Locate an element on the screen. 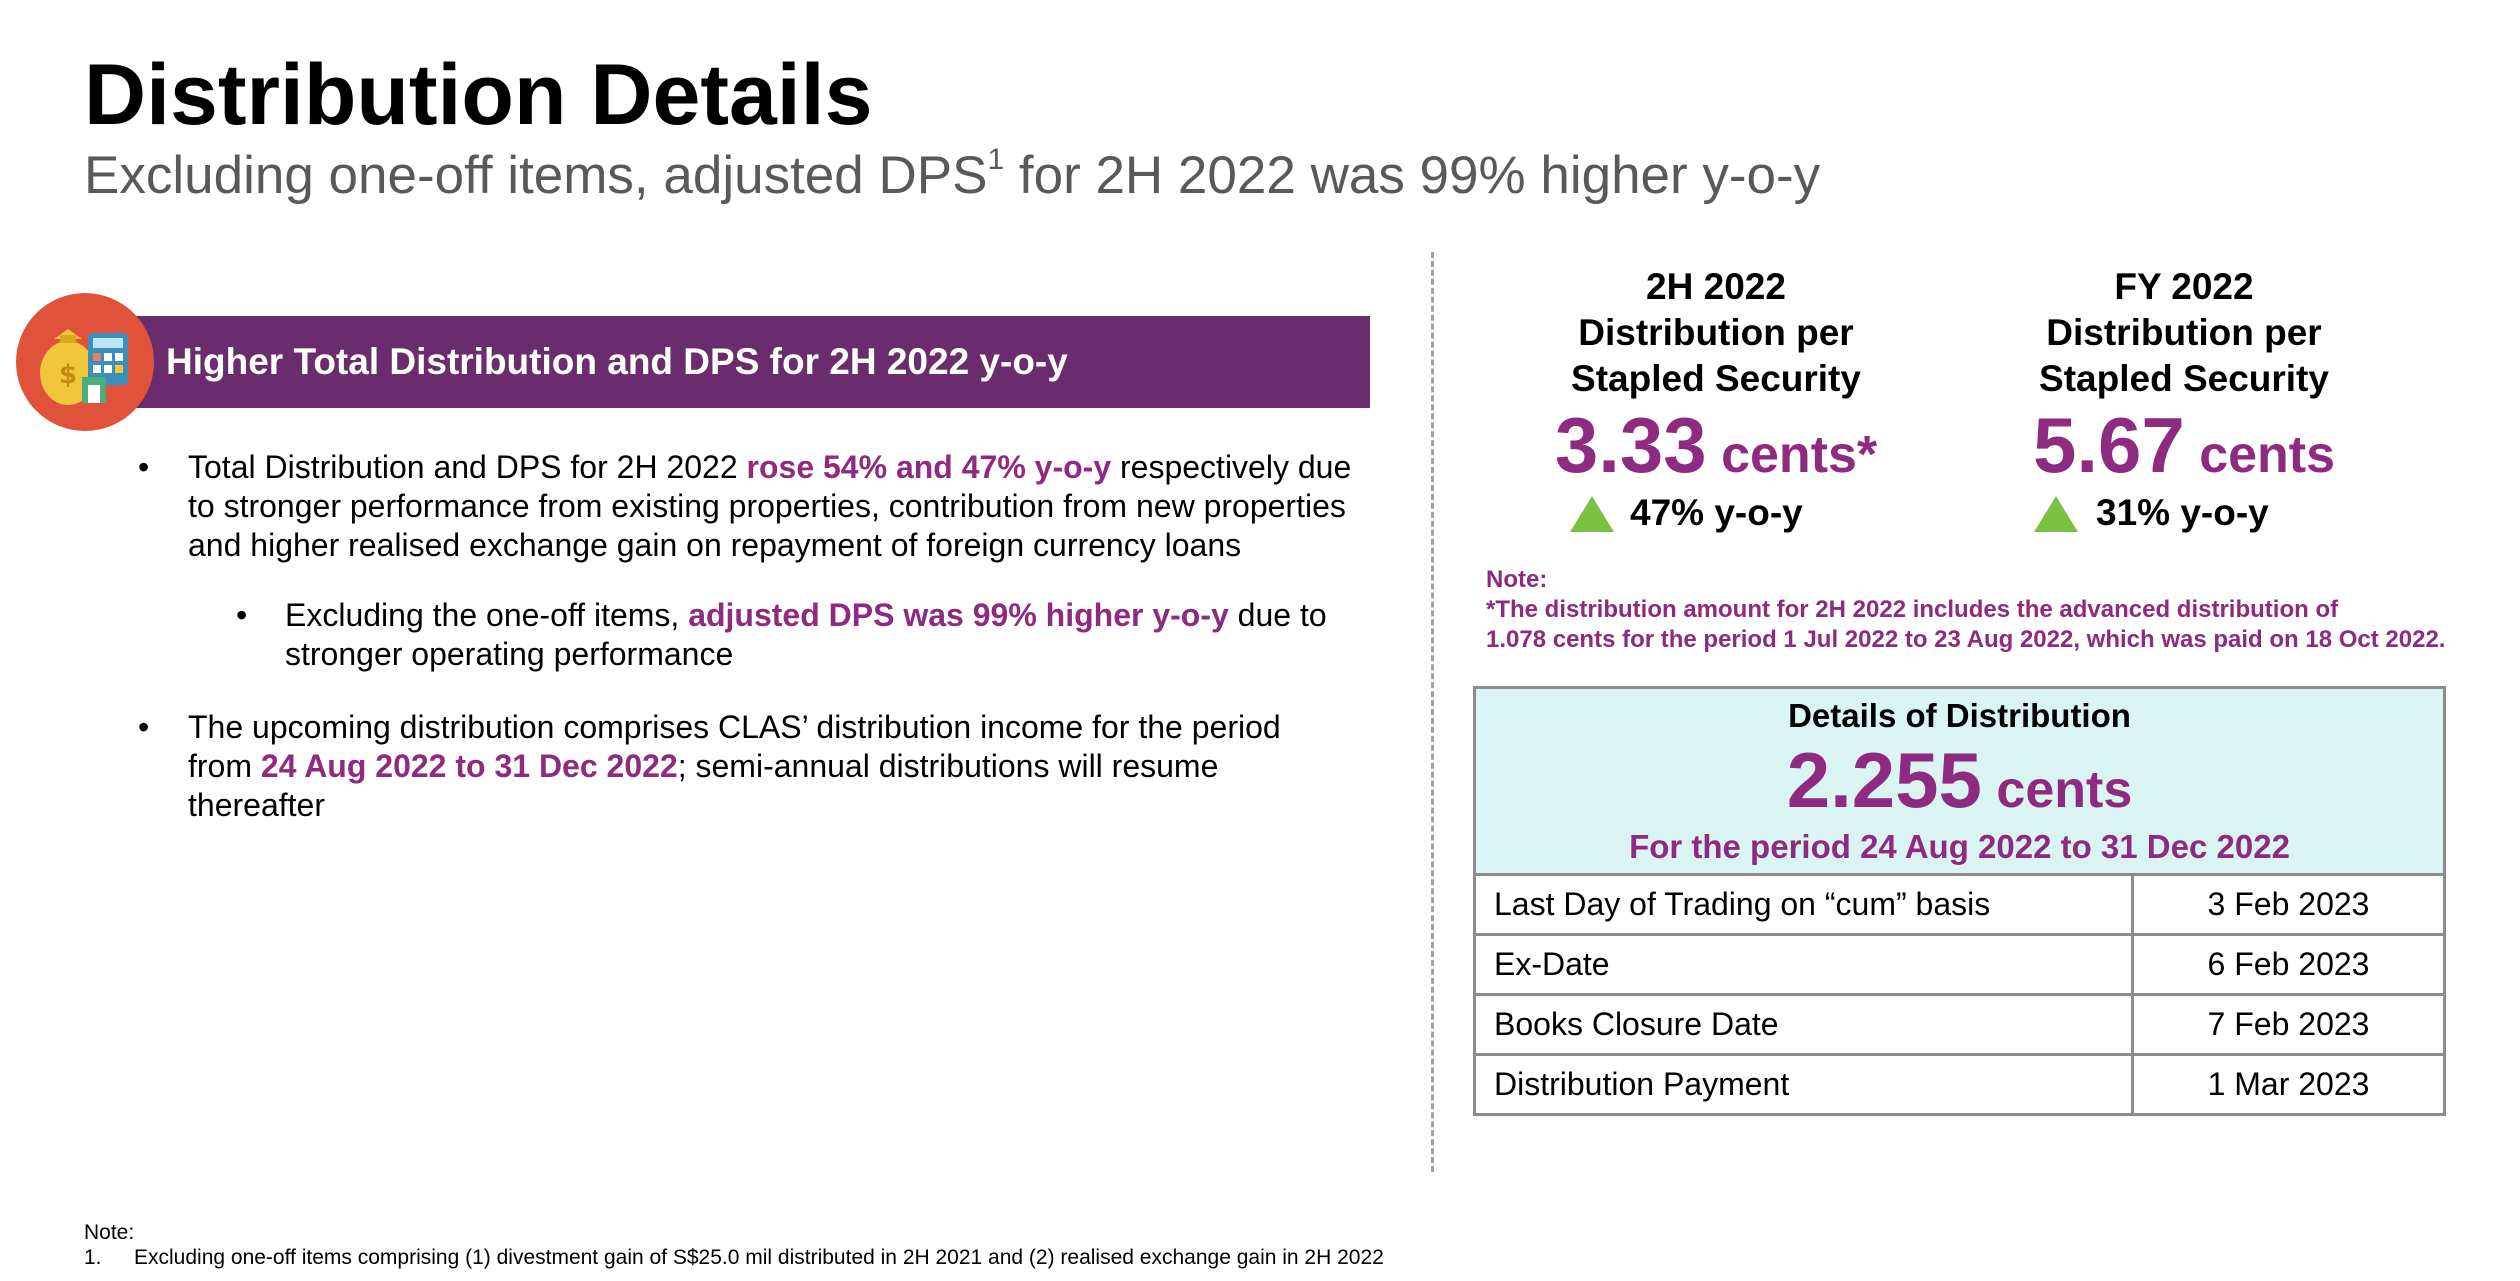  row-value: 7 Feb 2023 is located at coordinates (2288, 1024).